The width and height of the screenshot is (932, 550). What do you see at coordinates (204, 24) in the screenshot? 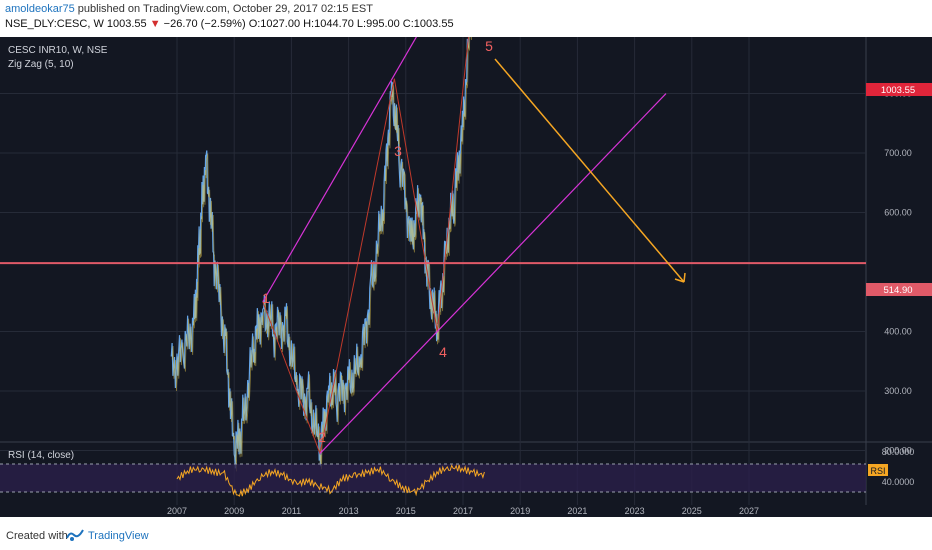
I see `price-change: −26.70 (−2.59%)` at bounding box center [204, 24].